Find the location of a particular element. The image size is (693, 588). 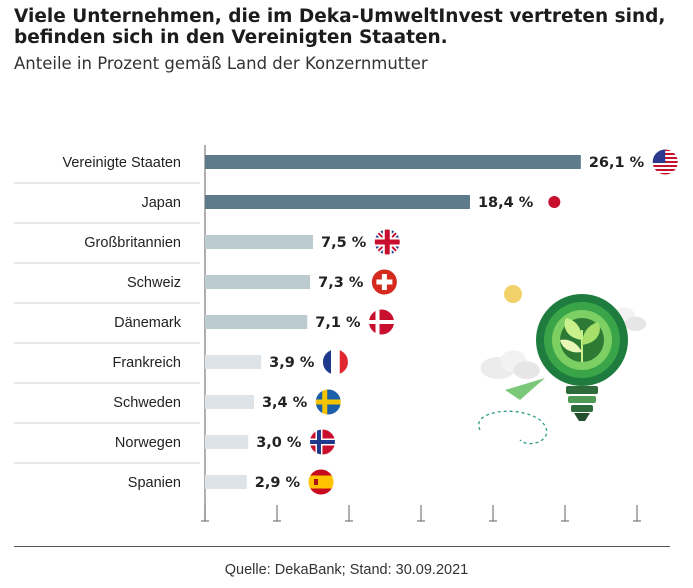

bar-row: Schweden 3,4 % is located at coordinates (227, 402).